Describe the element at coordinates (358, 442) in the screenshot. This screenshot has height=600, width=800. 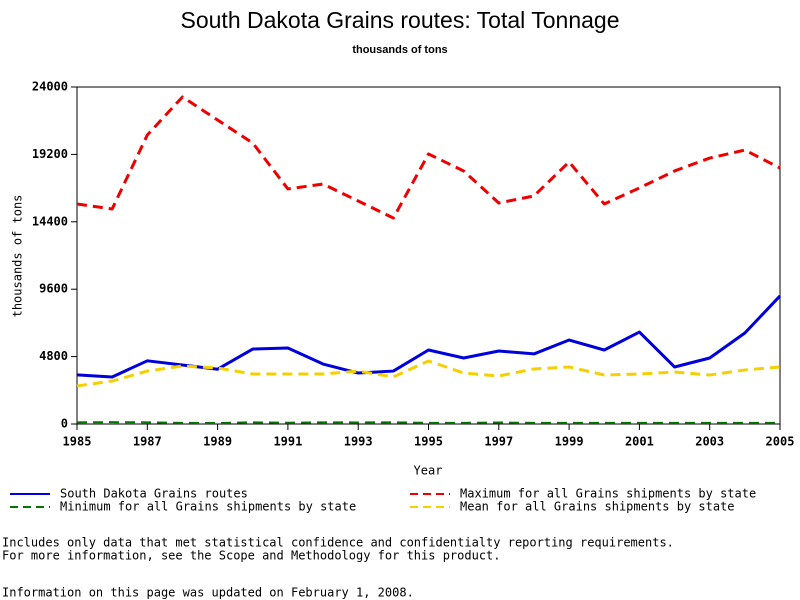
I see `x-tick-label: 1993` at that location.